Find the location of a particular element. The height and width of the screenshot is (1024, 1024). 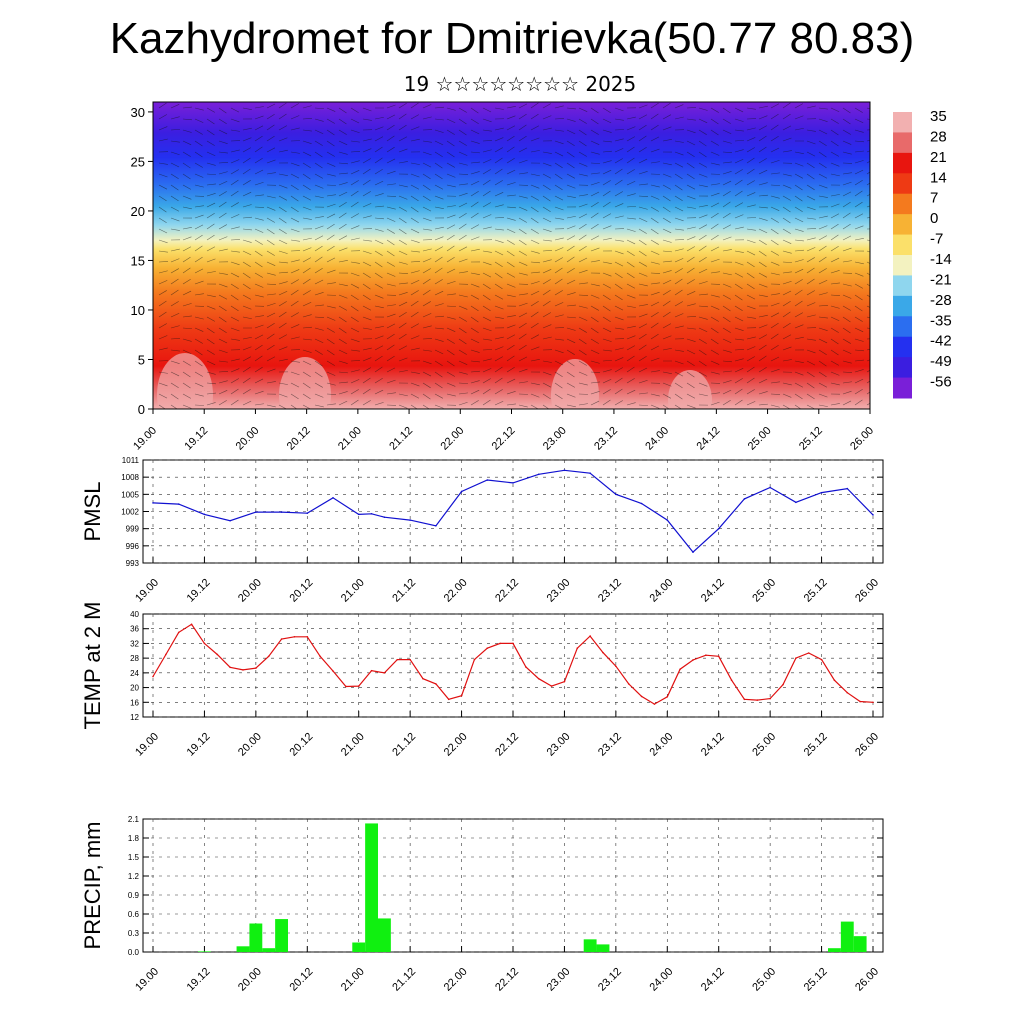

colorbar-label: 28 is located at coordinates (938, 136).